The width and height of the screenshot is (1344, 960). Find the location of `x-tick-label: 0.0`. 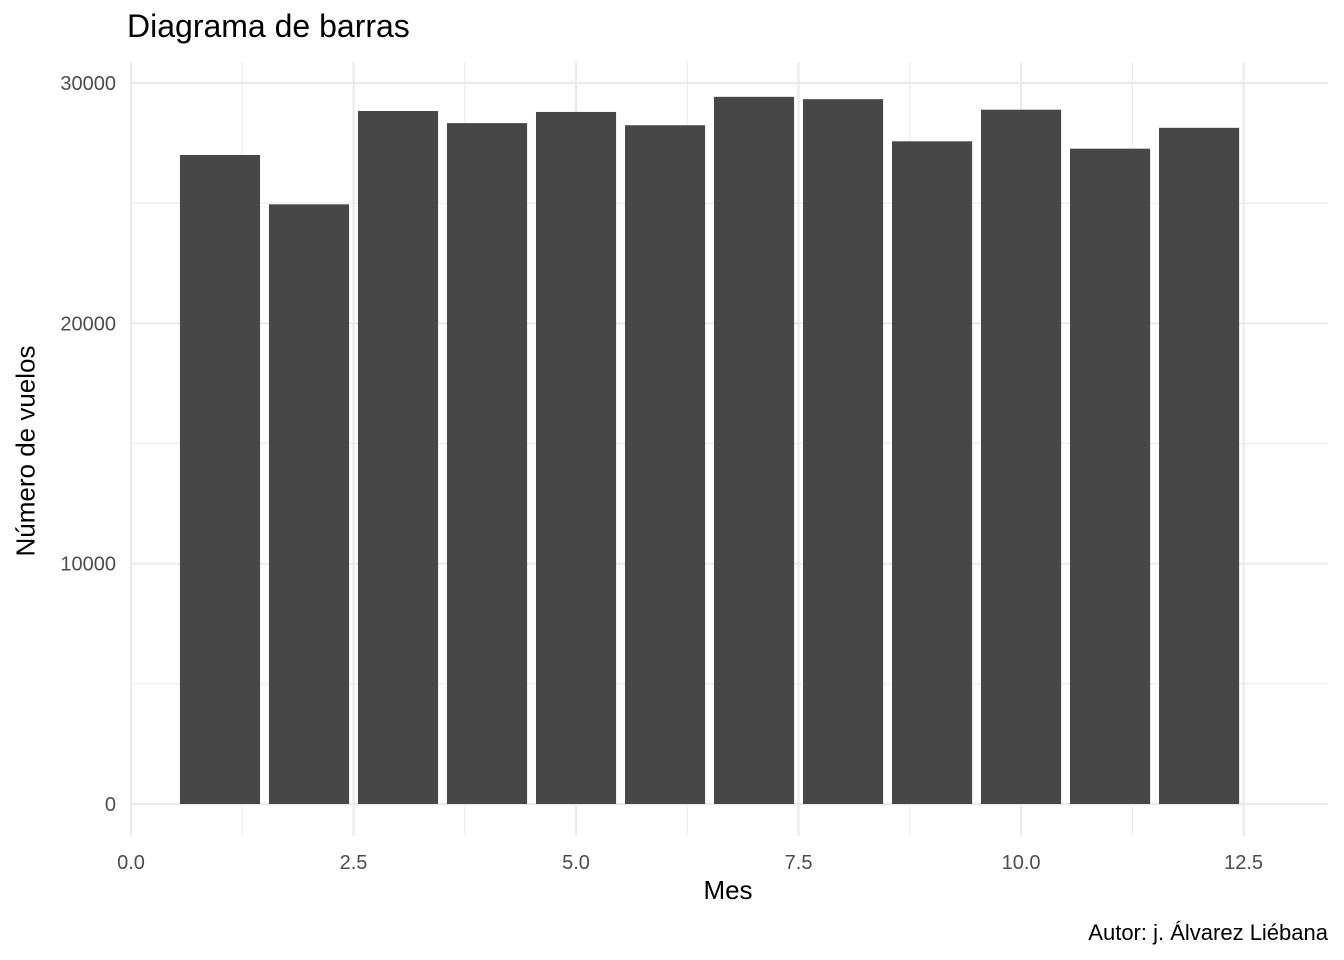

x-tick-label: 0.0 is located at coordinates (131, 863).